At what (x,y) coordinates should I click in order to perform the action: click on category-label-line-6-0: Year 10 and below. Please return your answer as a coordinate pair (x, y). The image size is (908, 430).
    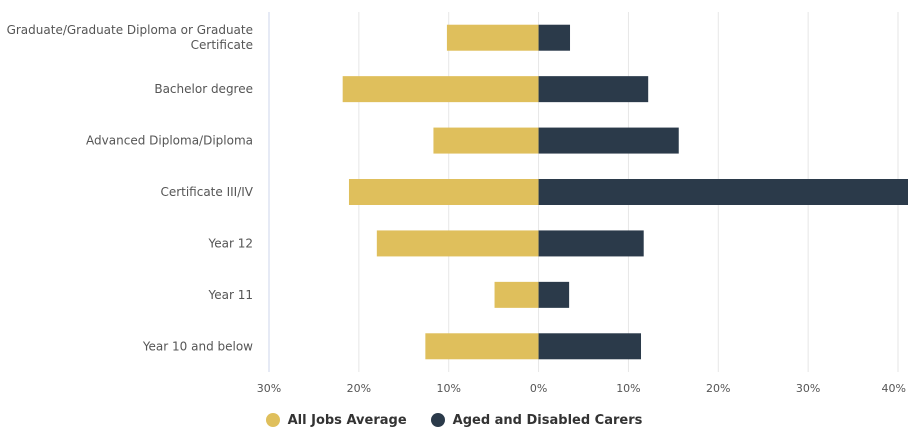
    Looking at the image, I should click on (197, 346).